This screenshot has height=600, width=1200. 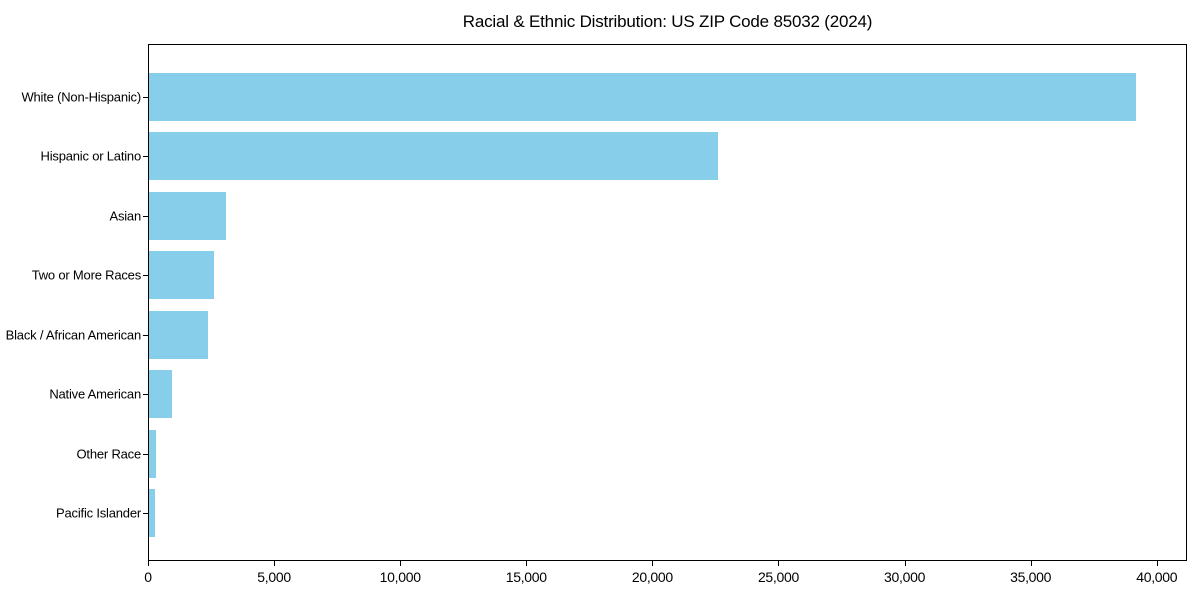 I want to click on bar-row: Native American, so click(x=617, y=395).